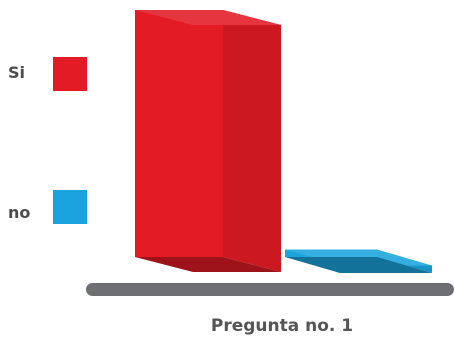 The image size is (454, 341). I want to click on x-axis-baseline, so click(270, 289).